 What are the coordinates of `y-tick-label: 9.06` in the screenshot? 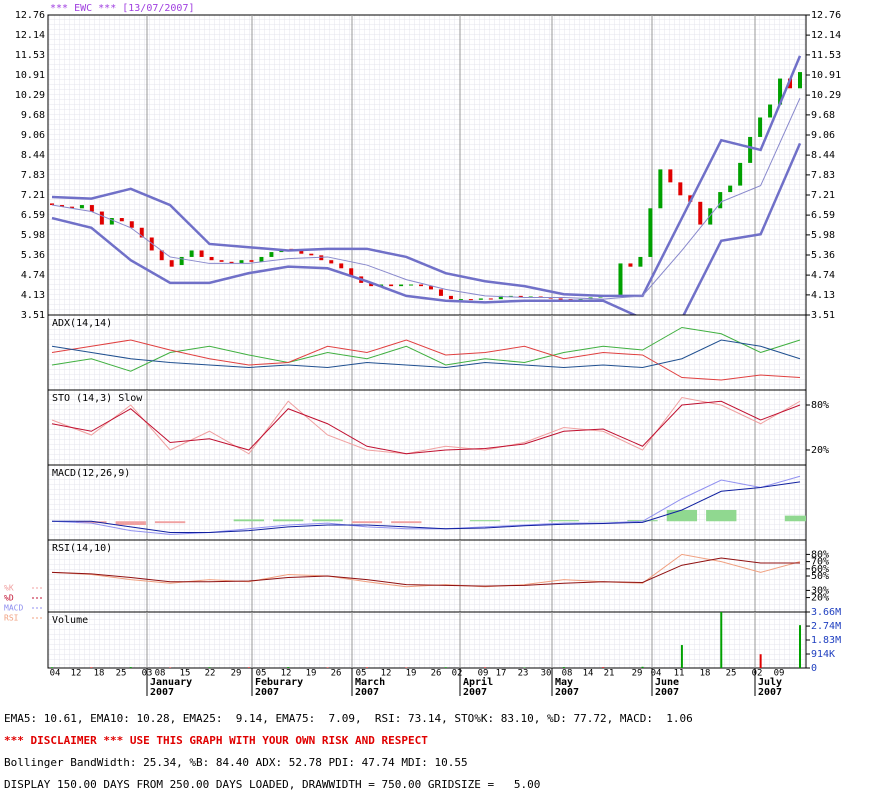 It's located at (823, 135).